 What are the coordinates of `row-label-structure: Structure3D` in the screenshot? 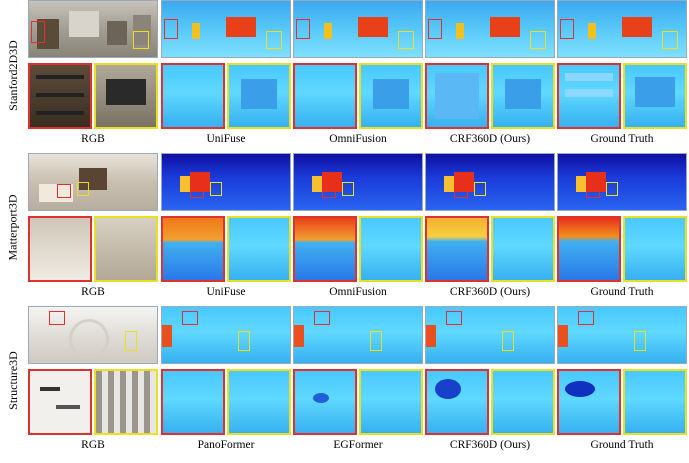 It's located at (13, 380).